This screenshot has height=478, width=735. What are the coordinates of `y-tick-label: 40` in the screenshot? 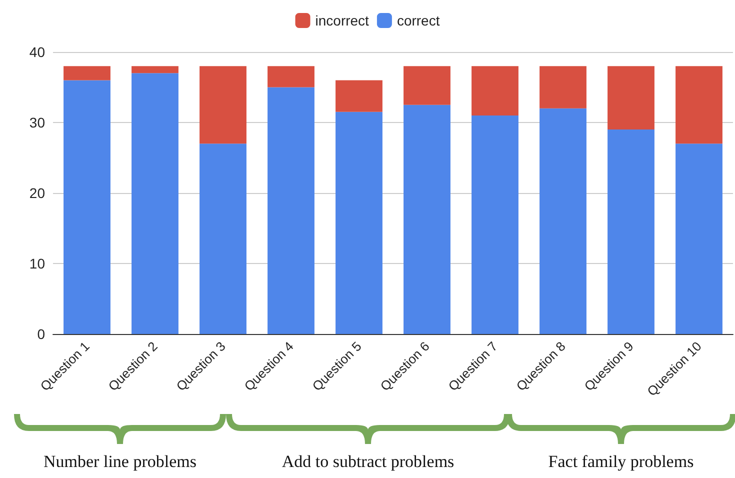 It's located at (37, 52).